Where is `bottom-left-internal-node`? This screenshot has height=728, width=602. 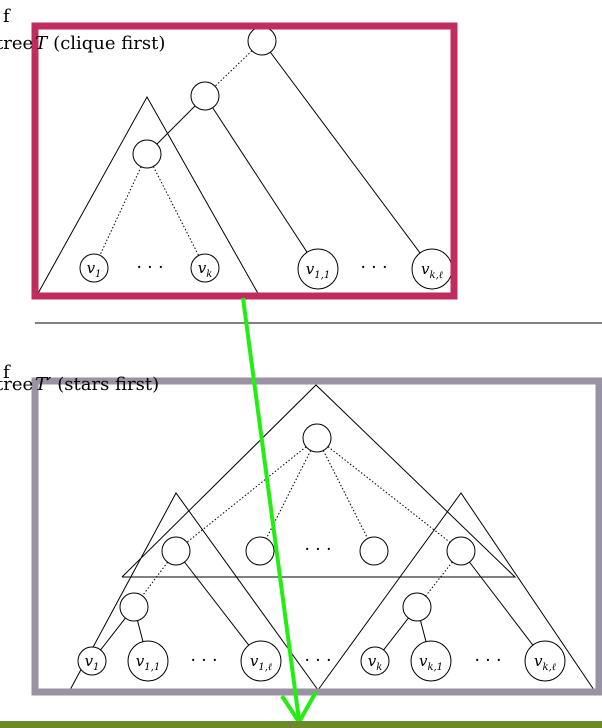 bottom-left-internal-node is located at coordinates (134, 607).